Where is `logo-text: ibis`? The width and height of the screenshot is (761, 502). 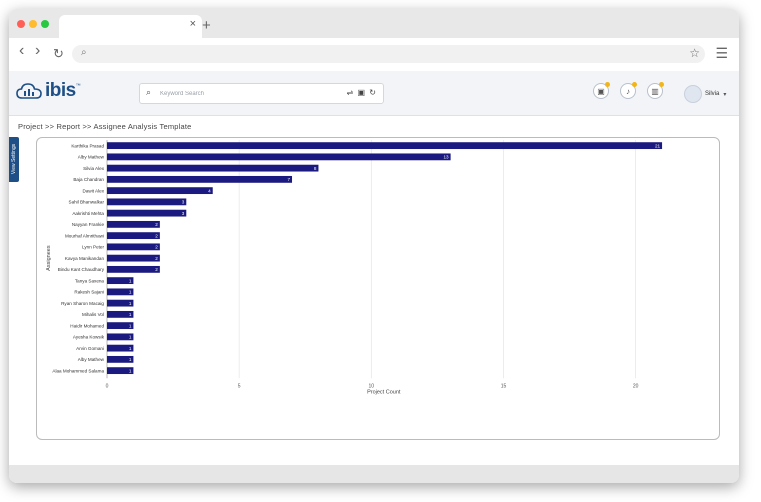
logo-text: ibis is located at coordinates (60, 90).